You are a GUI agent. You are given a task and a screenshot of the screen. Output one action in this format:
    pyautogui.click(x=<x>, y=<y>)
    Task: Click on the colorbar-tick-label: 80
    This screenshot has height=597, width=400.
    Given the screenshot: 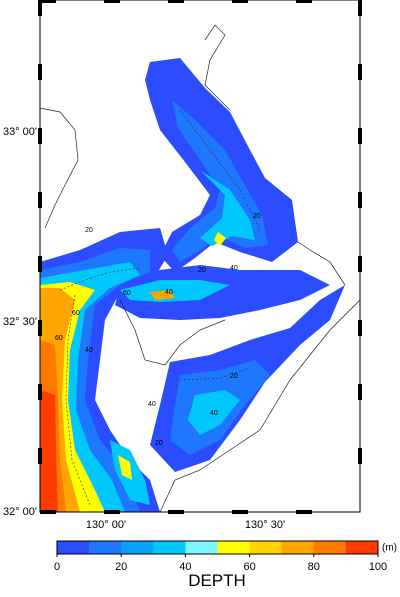 What is the action you would take?
    pyautogui.click(x=314, y=567)
    